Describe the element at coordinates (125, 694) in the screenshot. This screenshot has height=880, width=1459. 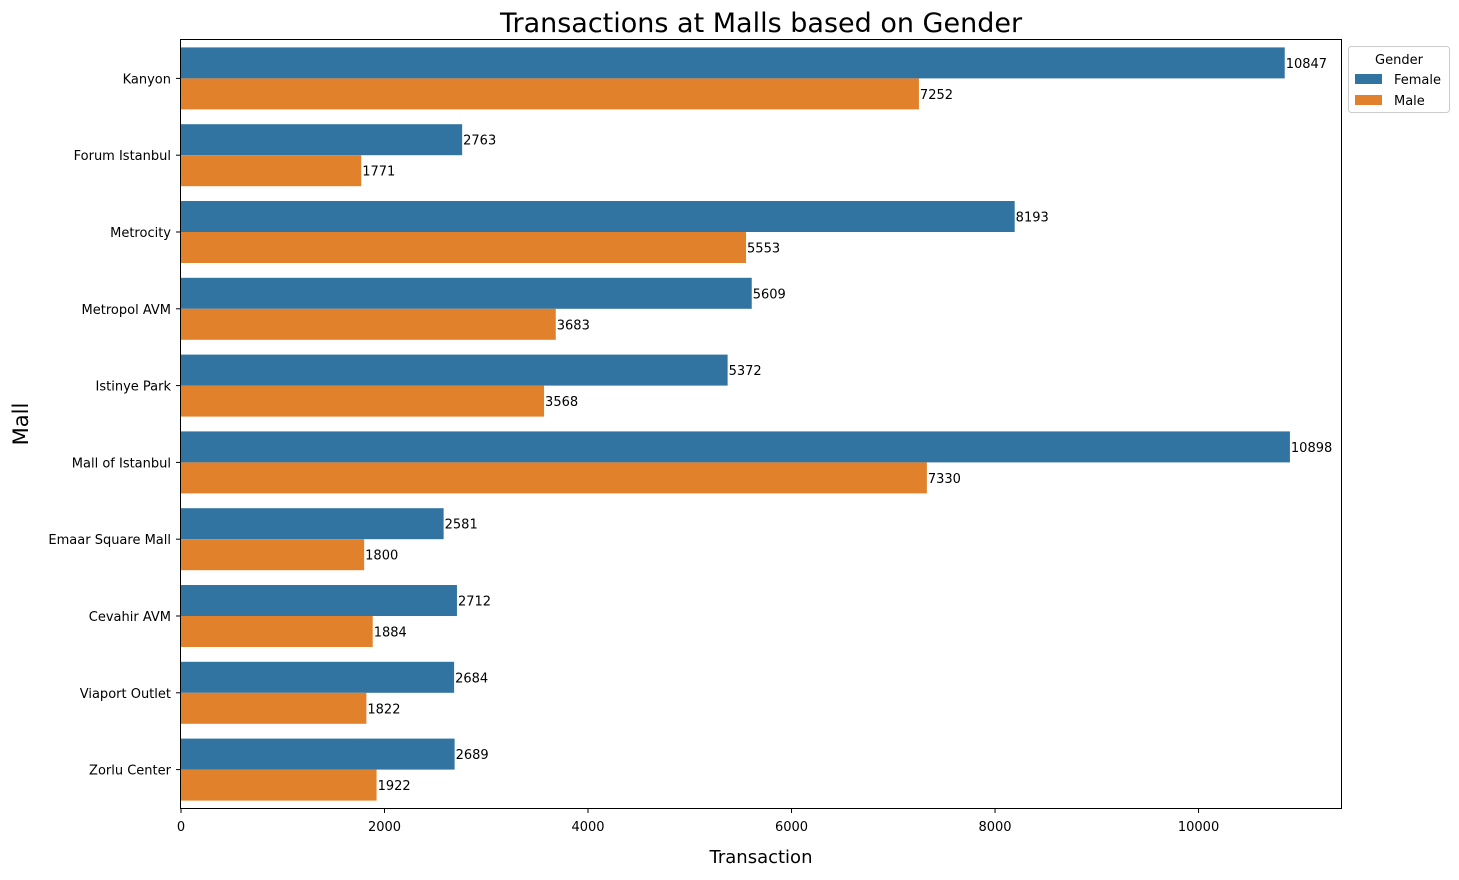
I see `y-tick-label: Viaport Outlet` at that location.